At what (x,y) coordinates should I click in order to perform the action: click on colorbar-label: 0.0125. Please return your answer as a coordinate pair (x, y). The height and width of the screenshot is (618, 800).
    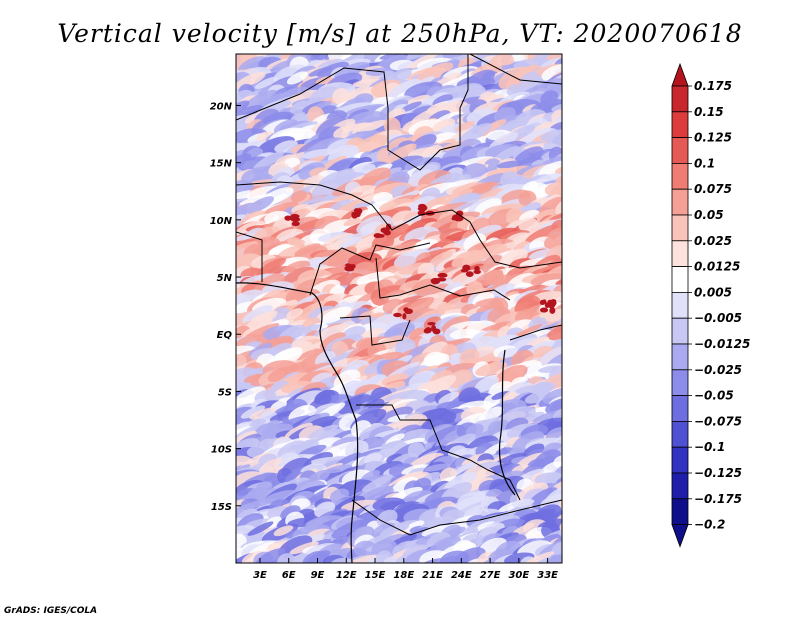
    Looking at the image, I should click on (717, 267).